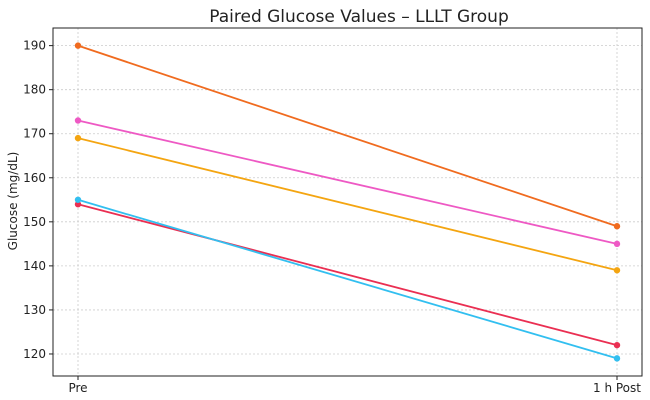  I want to click on chart-title: Paired Glucose Values – LLLT Group, so click(359, 17).